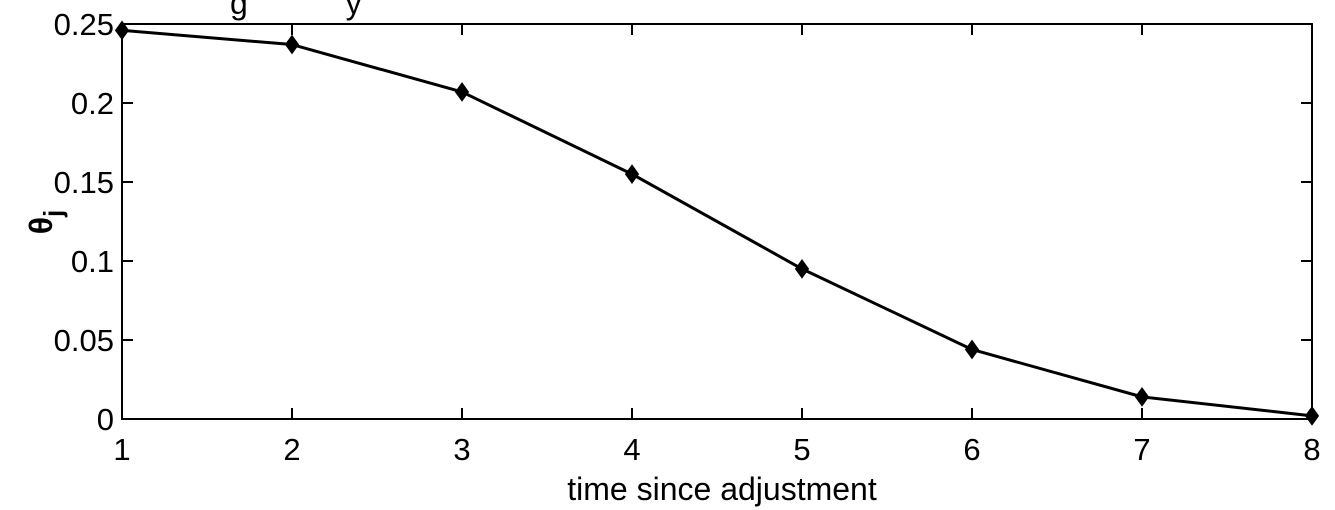  I want to click on y-axis-label: θj, so click(45, 222).